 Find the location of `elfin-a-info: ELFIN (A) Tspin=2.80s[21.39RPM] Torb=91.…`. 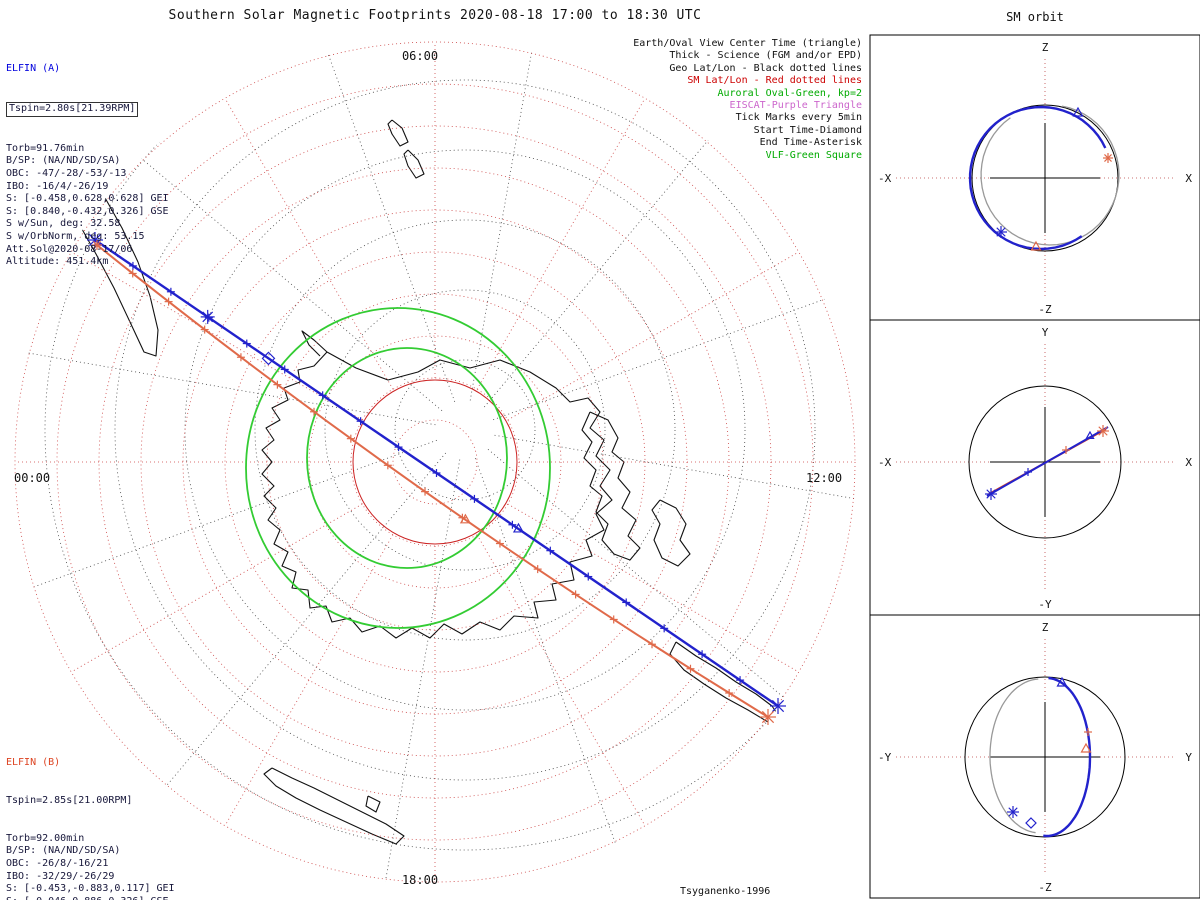

elfin-a-info: ELFIN (A) Tspin=2.80s[21.39RPM] Torb=91.… is located at coordinates (87, 166).